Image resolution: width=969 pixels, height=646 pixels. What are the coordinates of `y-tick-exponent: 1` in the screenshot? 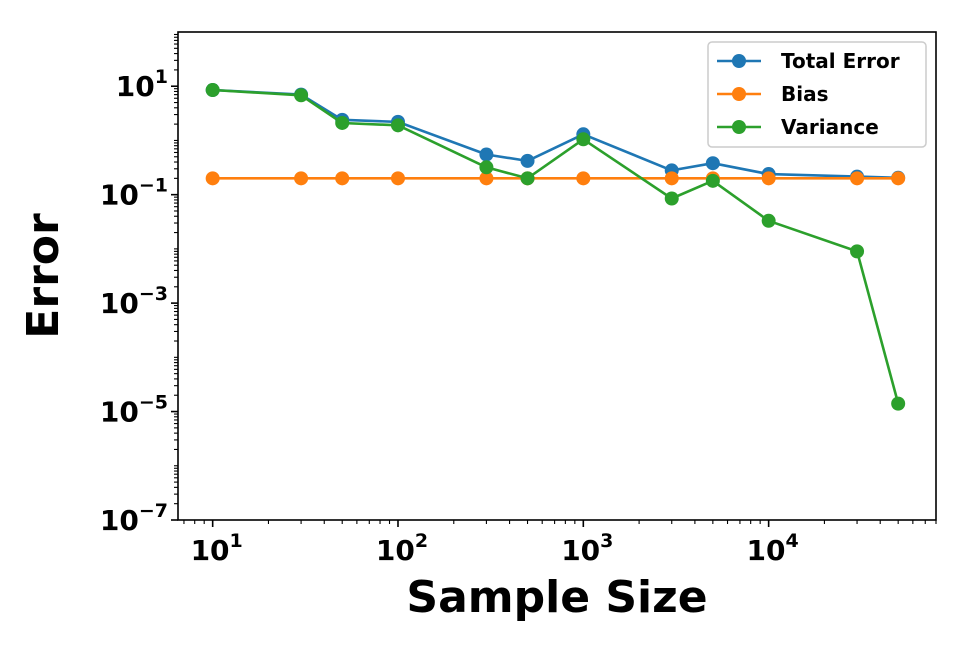 It's located at (161, 77).